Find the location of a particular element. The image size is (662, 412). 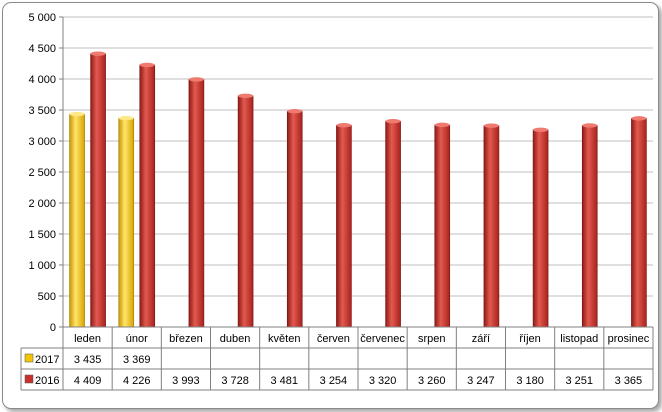

category-label: únor is located at coordinates (137, 339).